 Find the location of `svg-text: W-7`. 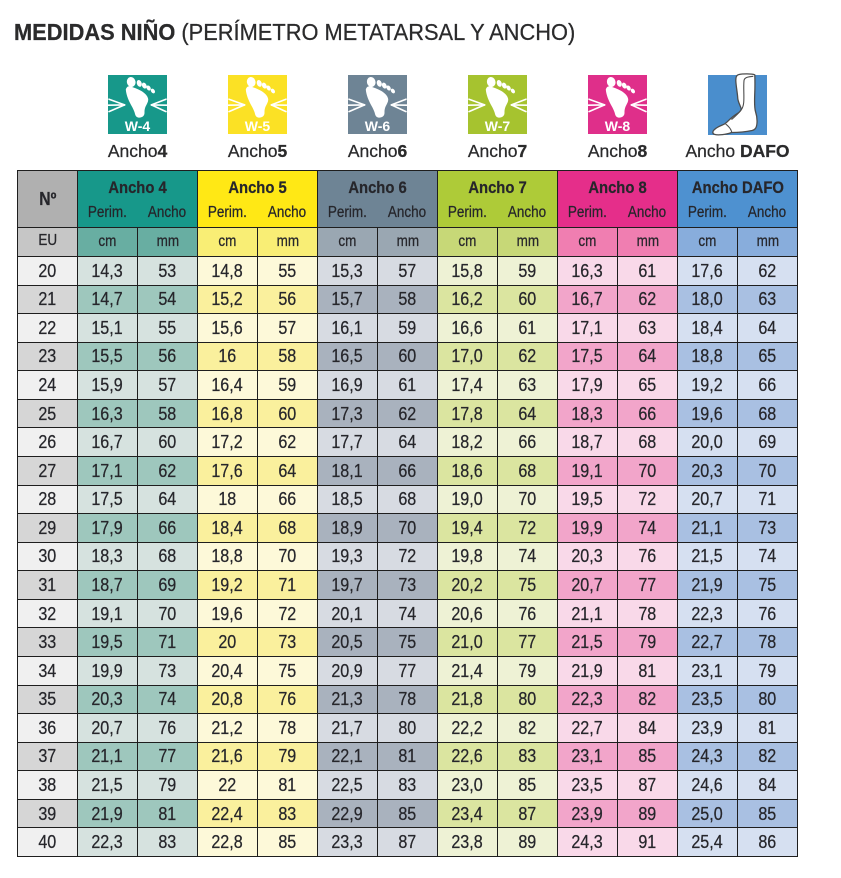

svg-text: W-7 is located at coordinates (498, 126).